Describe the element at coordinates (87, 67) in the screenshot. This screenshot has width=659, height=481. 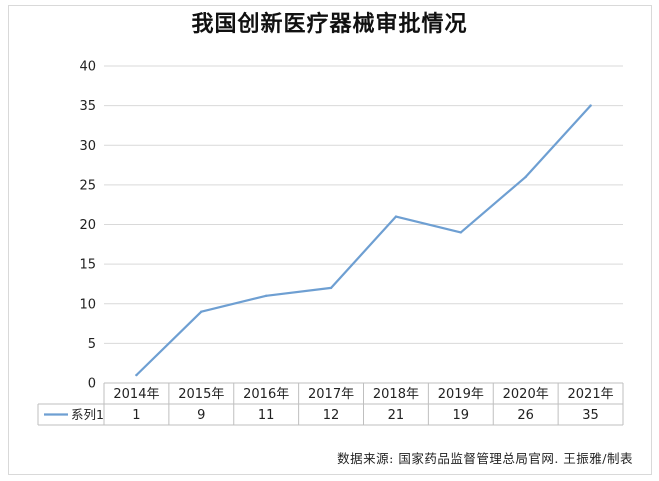
I see `y-tick-label: 40` at that location.